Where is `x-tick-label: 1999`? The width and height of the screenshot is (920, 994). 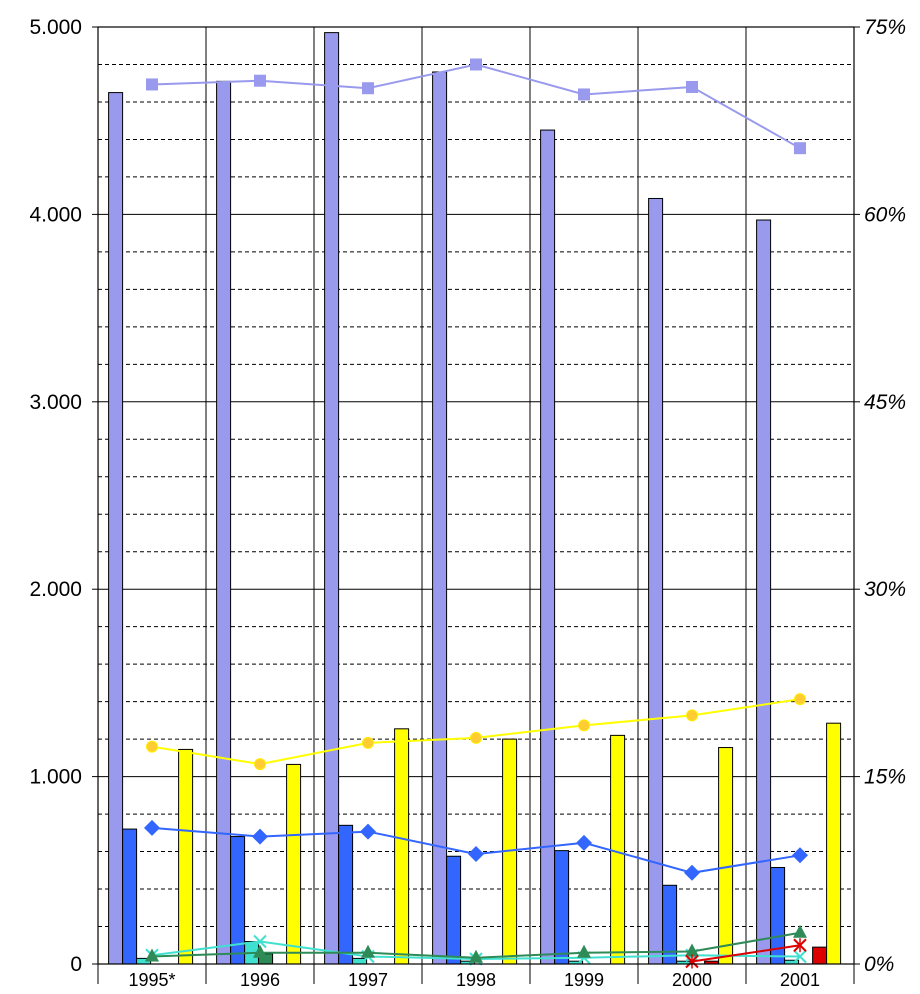
x-tick-label: 1999 is located at coordinates (584, 980).